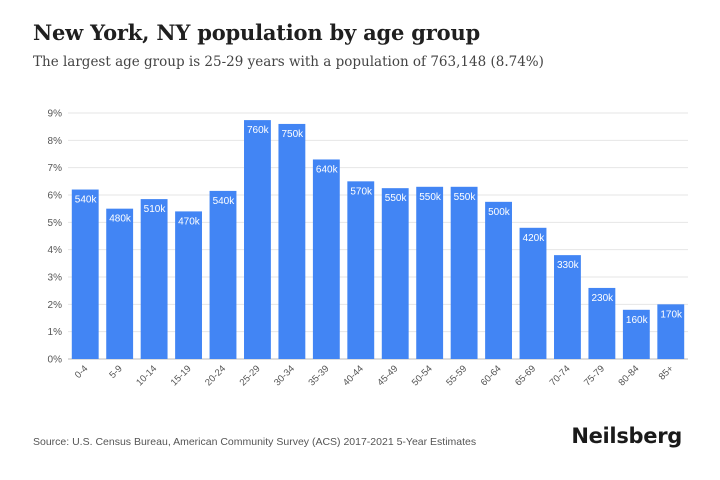  I want to click on y-tick-label: 4%, so click(55, 250).